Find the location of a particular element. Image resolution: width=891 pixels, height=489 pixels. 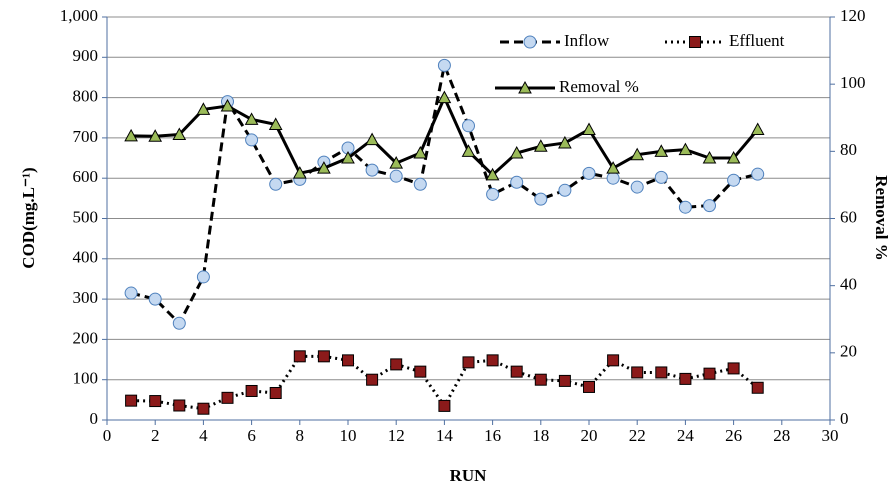

x-tick-label: 8 is located at coordinates (300, 435).